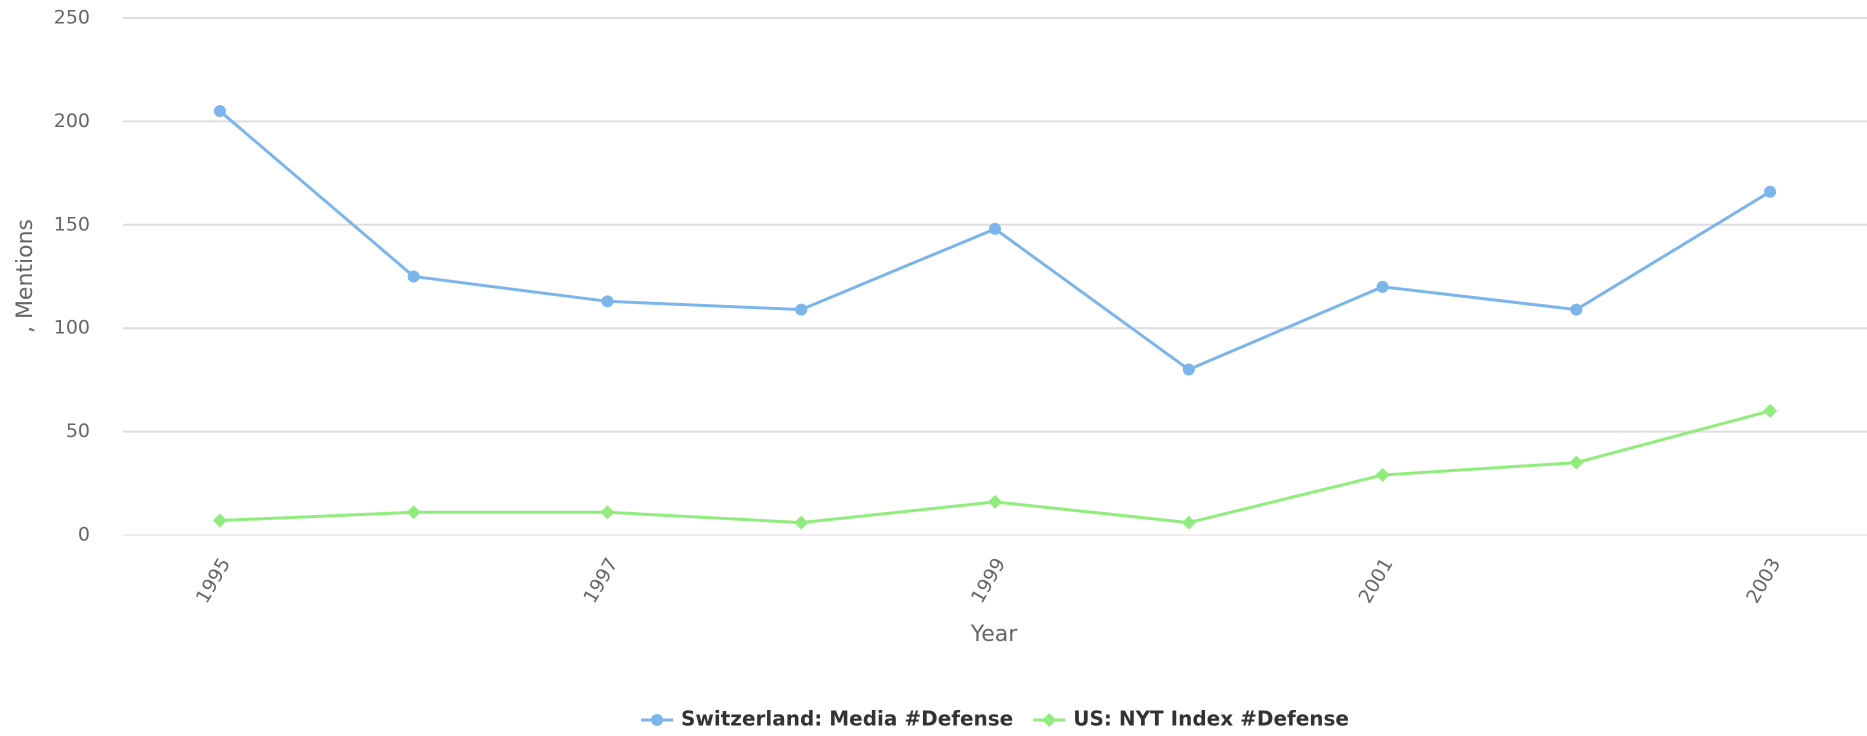 The width and height of the screenshot is (1867, 736). I want to click on x-tick-label: 1999, so click(988, 580).